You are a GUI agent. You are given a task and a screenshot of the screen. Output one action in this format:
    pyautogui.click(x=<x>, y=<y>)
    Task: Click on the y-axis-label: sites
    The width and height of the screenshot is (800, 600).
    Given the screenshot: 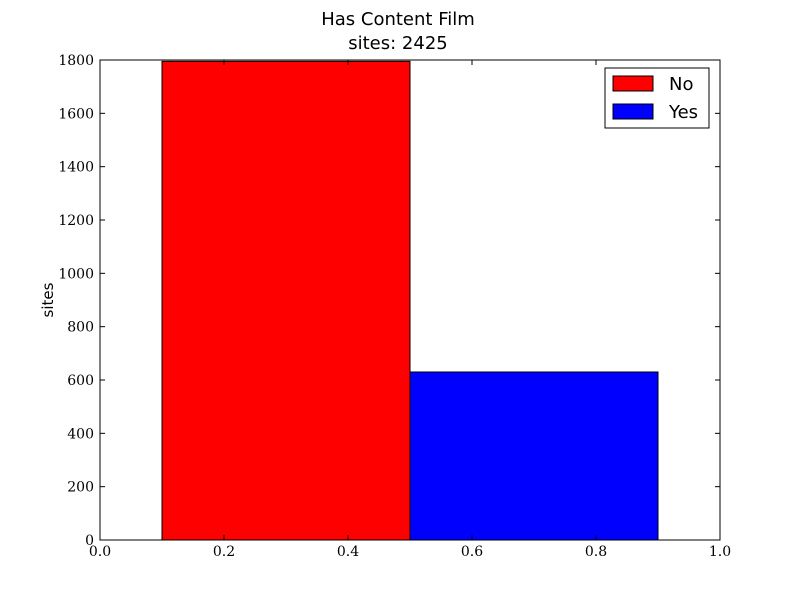 What is the action you would take?
    pyautogui.click(x=48, y=299)
    